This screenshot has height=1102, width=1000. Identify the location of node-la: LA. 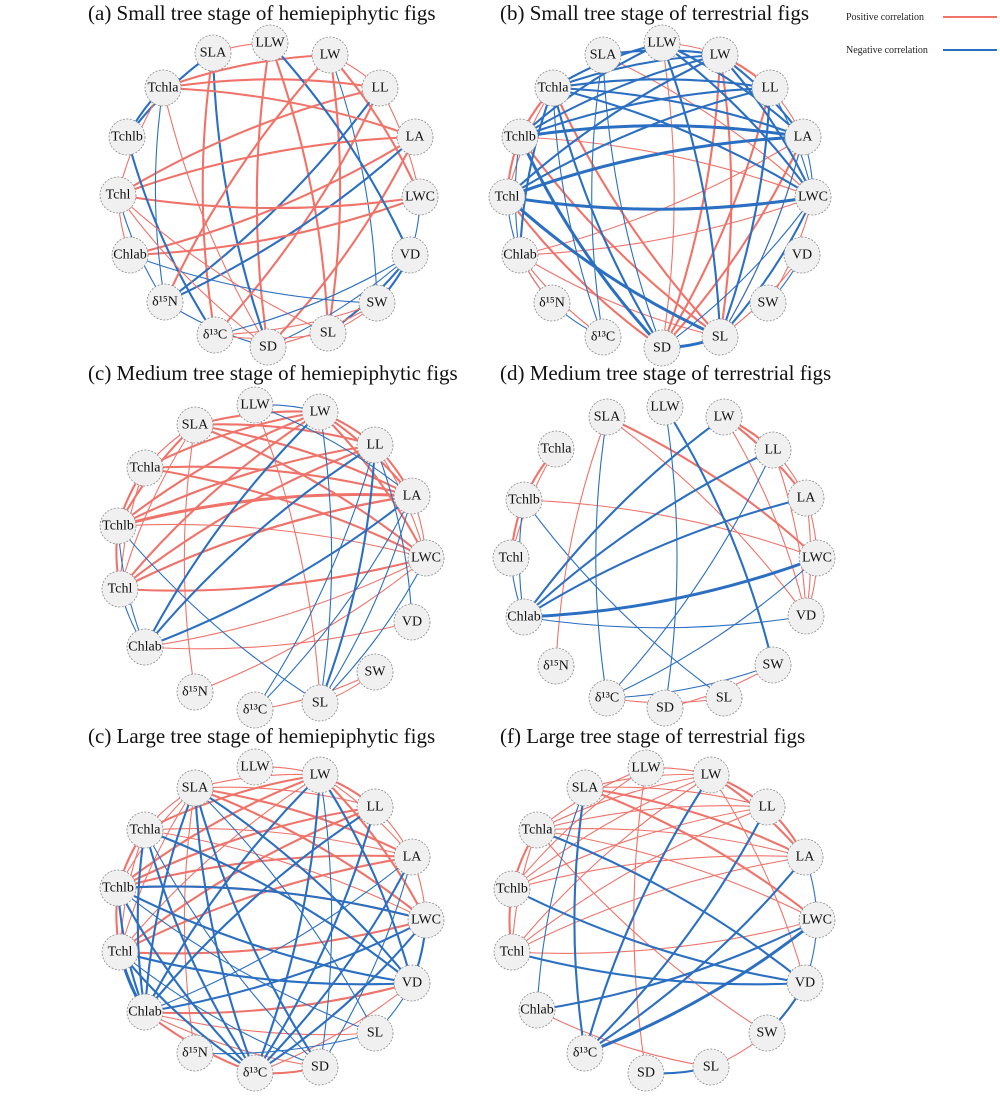
(805, 857).